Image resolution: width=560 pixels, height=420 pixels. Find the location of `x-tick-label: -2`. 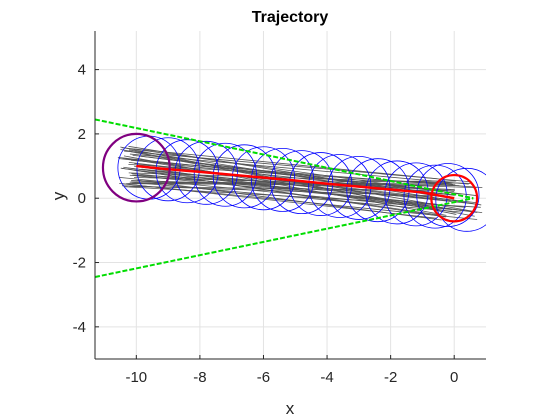

x-tick-label: -2 is located at coordinates (390, 377).